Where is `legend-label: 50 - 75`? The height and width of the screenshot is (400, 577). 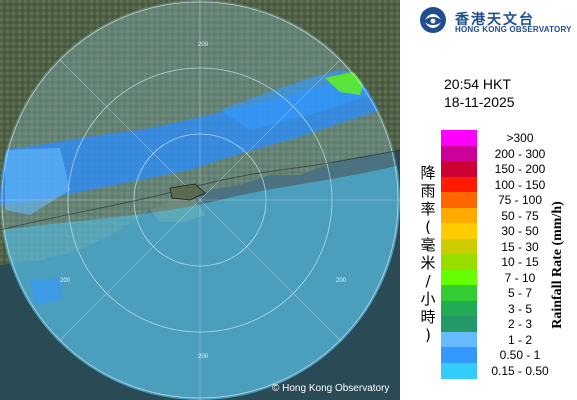
legend-label: 50 - 75 is located at coordinates (520, 215).